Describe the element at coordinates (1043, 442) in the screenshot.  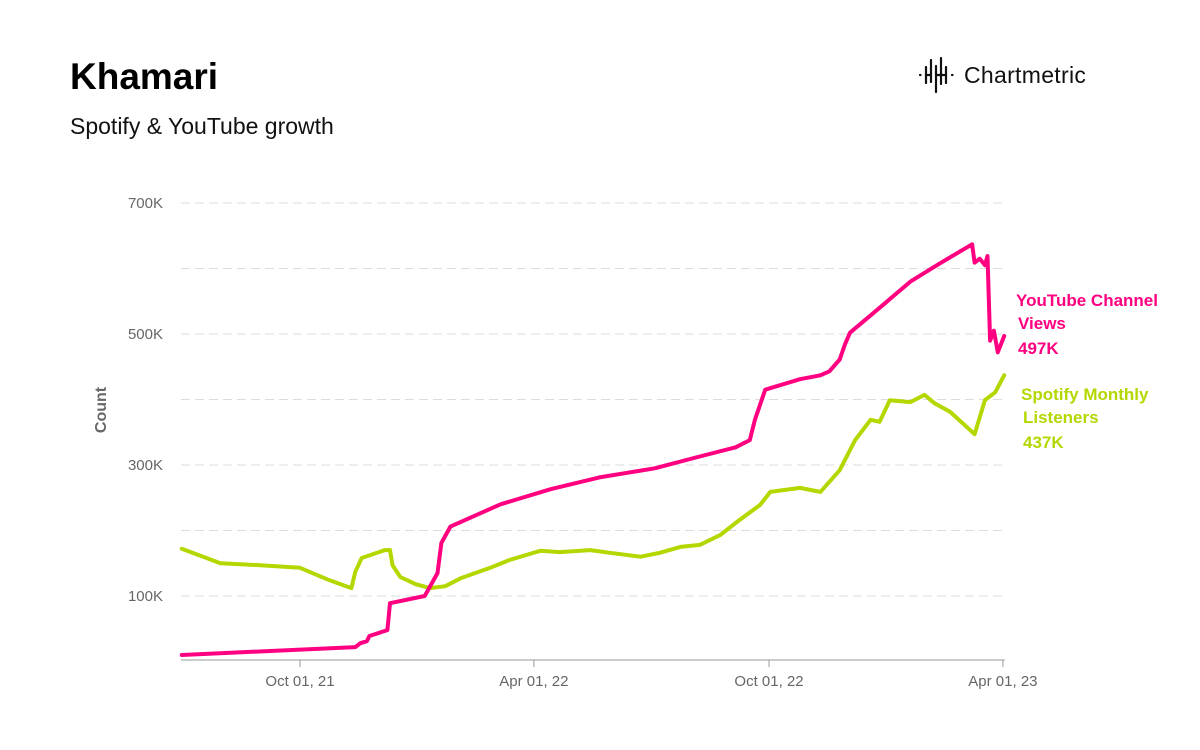
I see `series-last-value: 437K` at that location.